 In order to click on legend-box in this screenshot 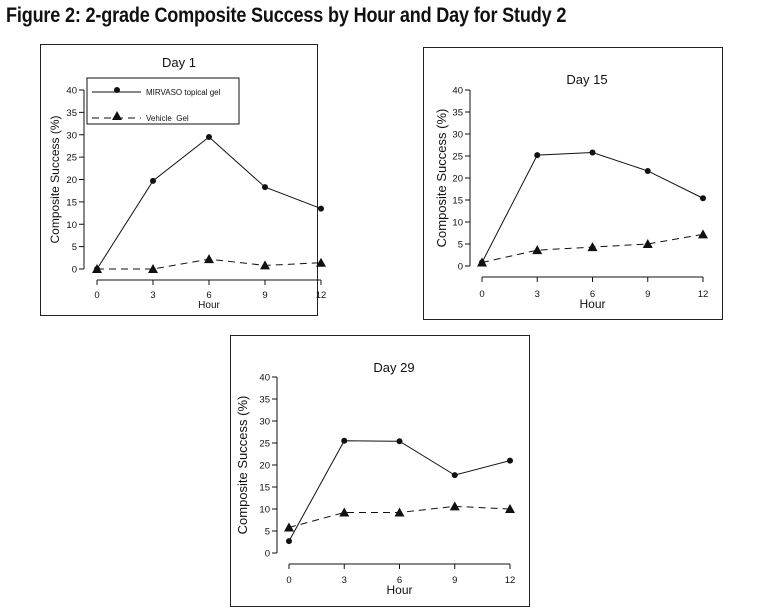, I will do `click(163, 101)`.